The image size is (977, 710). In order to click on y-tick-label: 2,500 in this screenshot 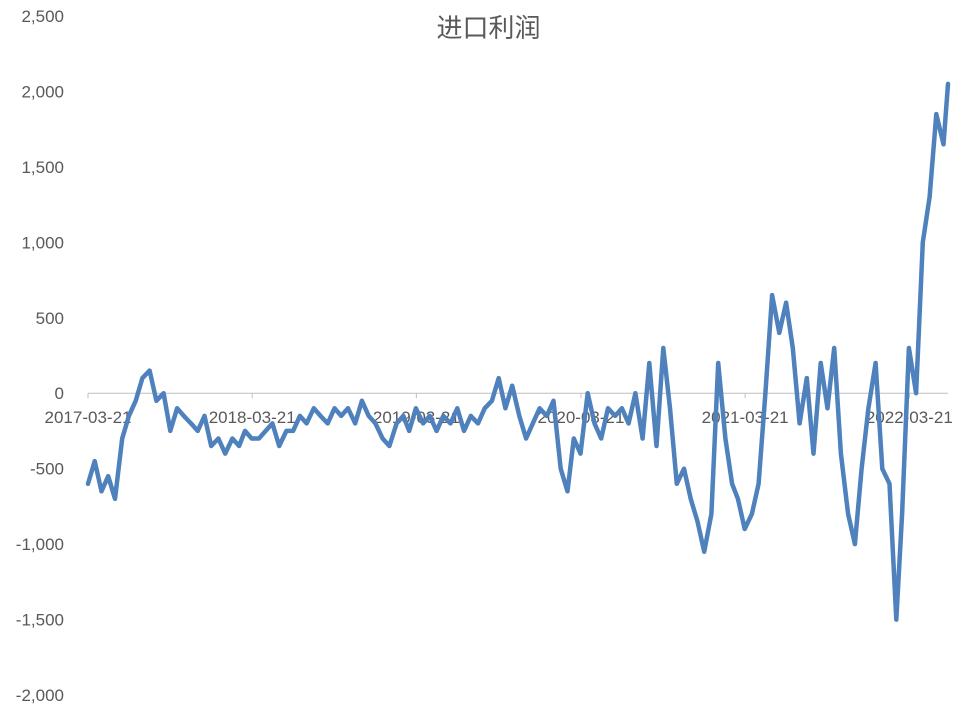, I will do `click(42, 16)`.